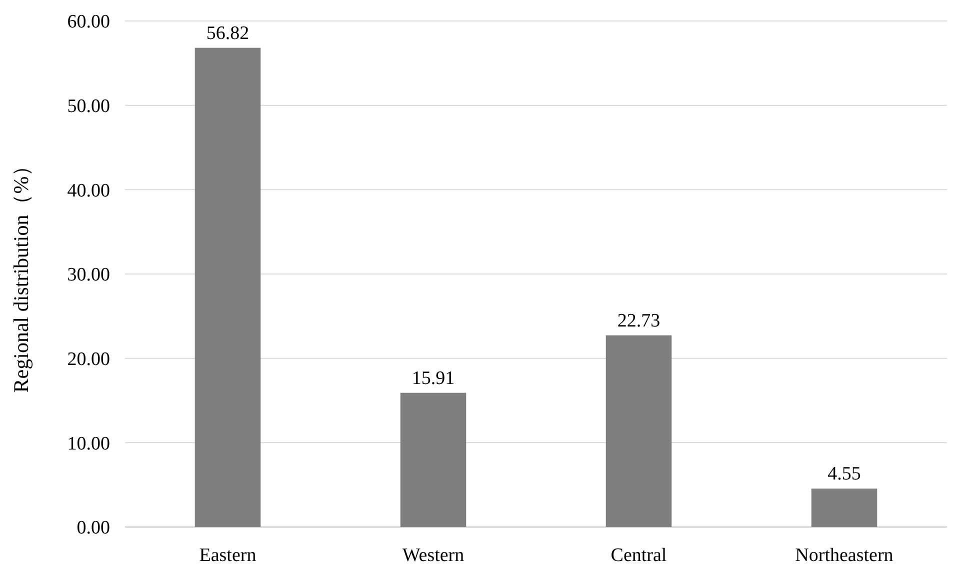 The image size is (957, 578). I want to click on y-tick-label: 10.00, so click(88, 443).